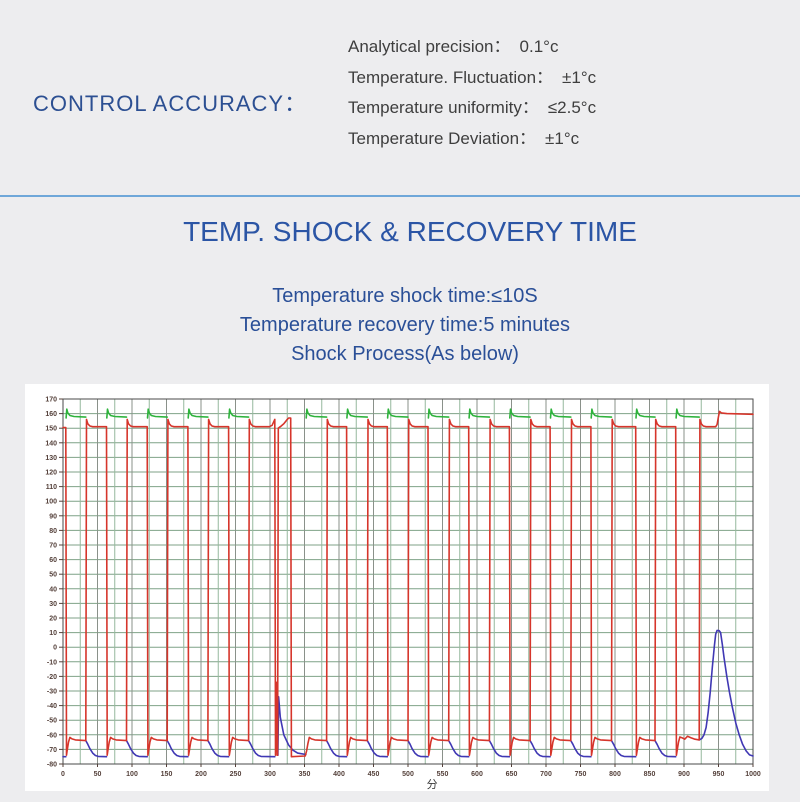  What do you see at coordinates (201, 774) in the screenshot?
I see `x-tick-label: 200` at bounding box center [201, 774].